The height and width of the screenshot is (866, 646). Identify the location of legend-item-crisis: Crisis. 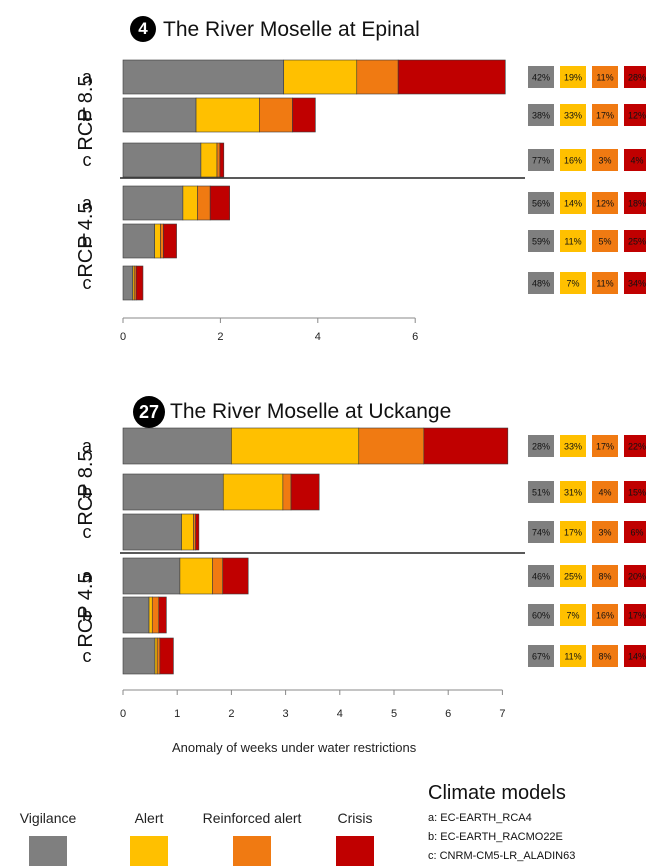
(355, 838).